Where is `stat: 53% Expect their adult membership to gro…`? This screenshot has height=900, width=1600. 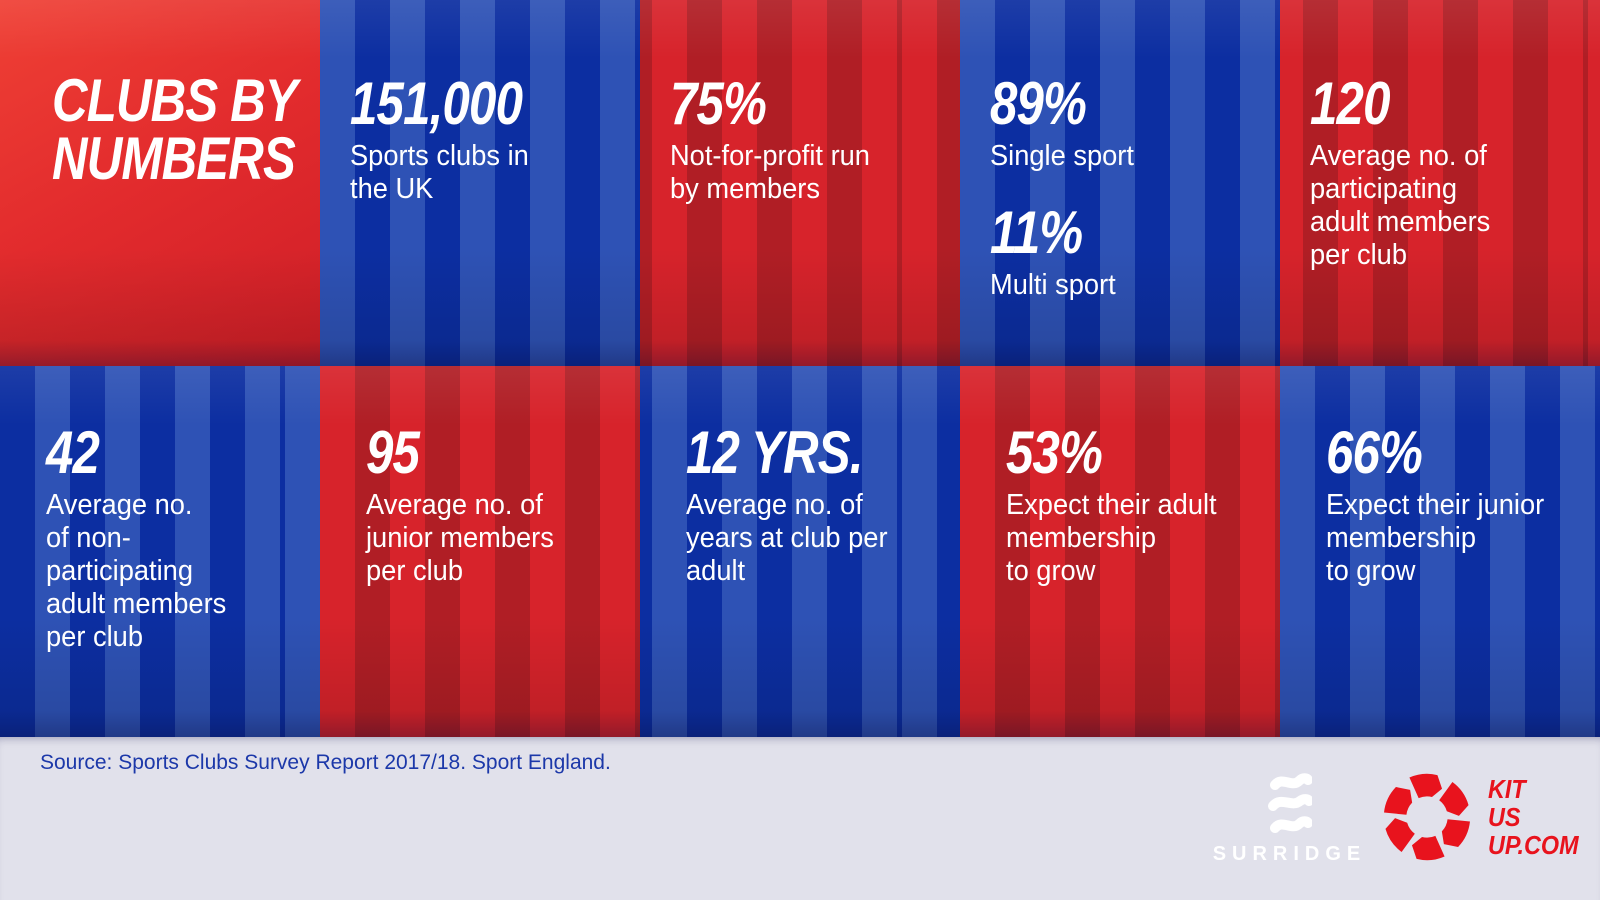
stat: 53% Expect their adult membership to gro… is located at coordinates (1134, 503).